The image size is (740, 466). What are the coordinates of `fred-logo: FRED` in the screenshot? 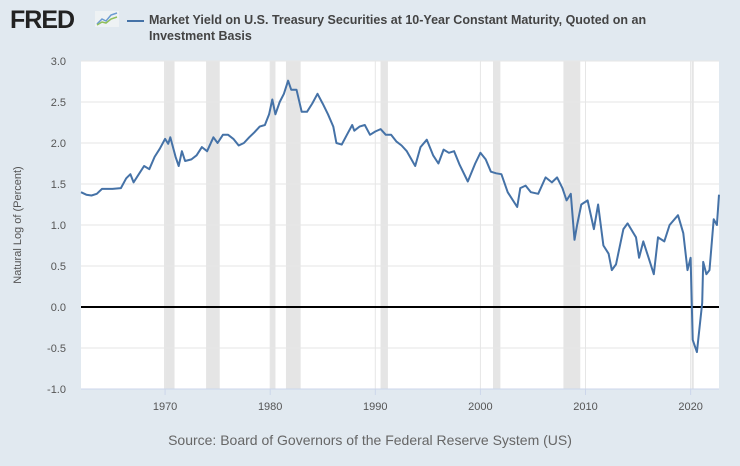 It's located at (42, 20).